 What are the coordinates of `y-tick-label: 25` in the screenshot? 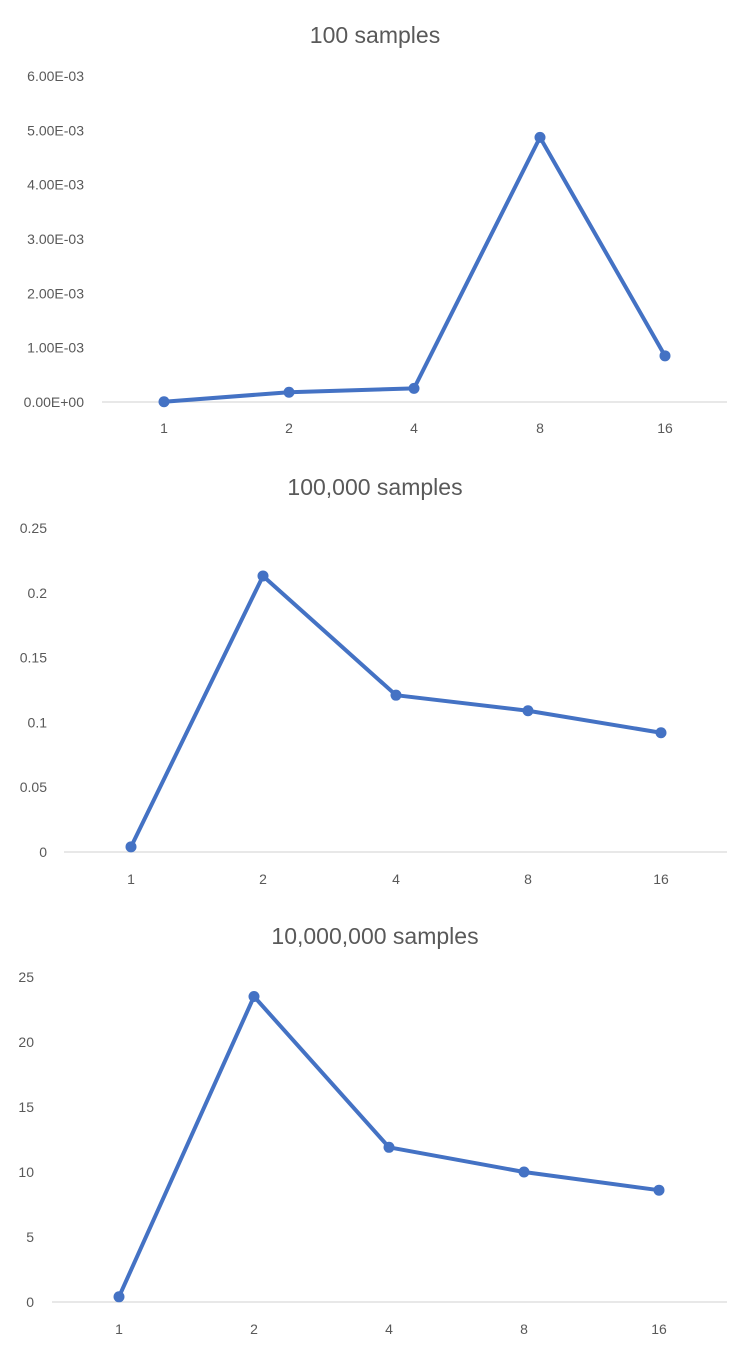 It's located at (26, 977).